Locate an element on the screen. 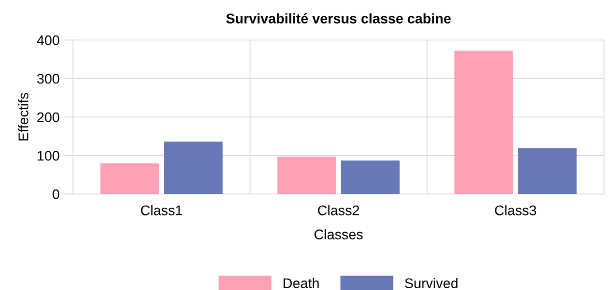 This screenshot has height=290, width=610. legend-label: Survived is located at coordinates (431, 283).